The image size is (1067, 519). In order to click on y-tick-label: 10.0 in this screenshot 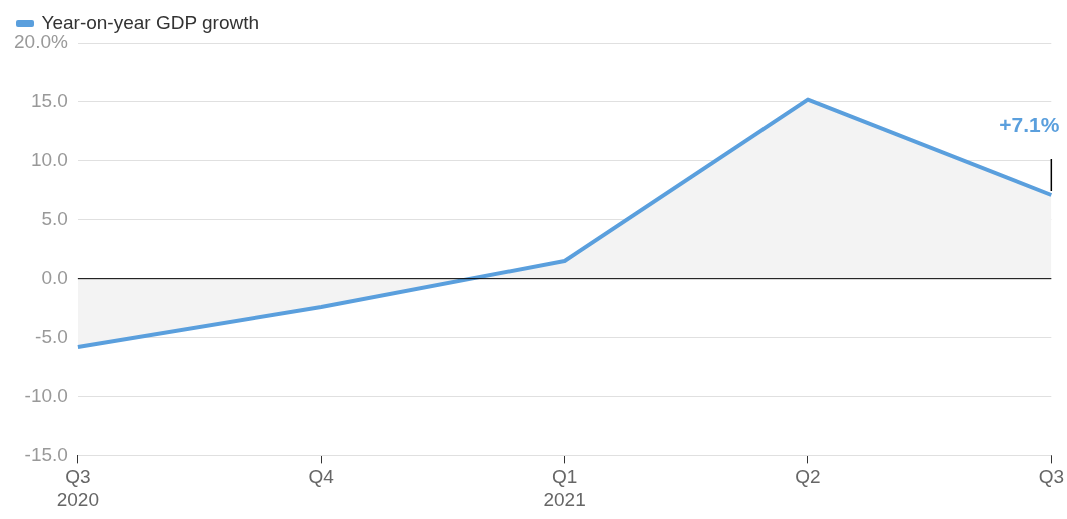, I will do `click(49, 160)`.